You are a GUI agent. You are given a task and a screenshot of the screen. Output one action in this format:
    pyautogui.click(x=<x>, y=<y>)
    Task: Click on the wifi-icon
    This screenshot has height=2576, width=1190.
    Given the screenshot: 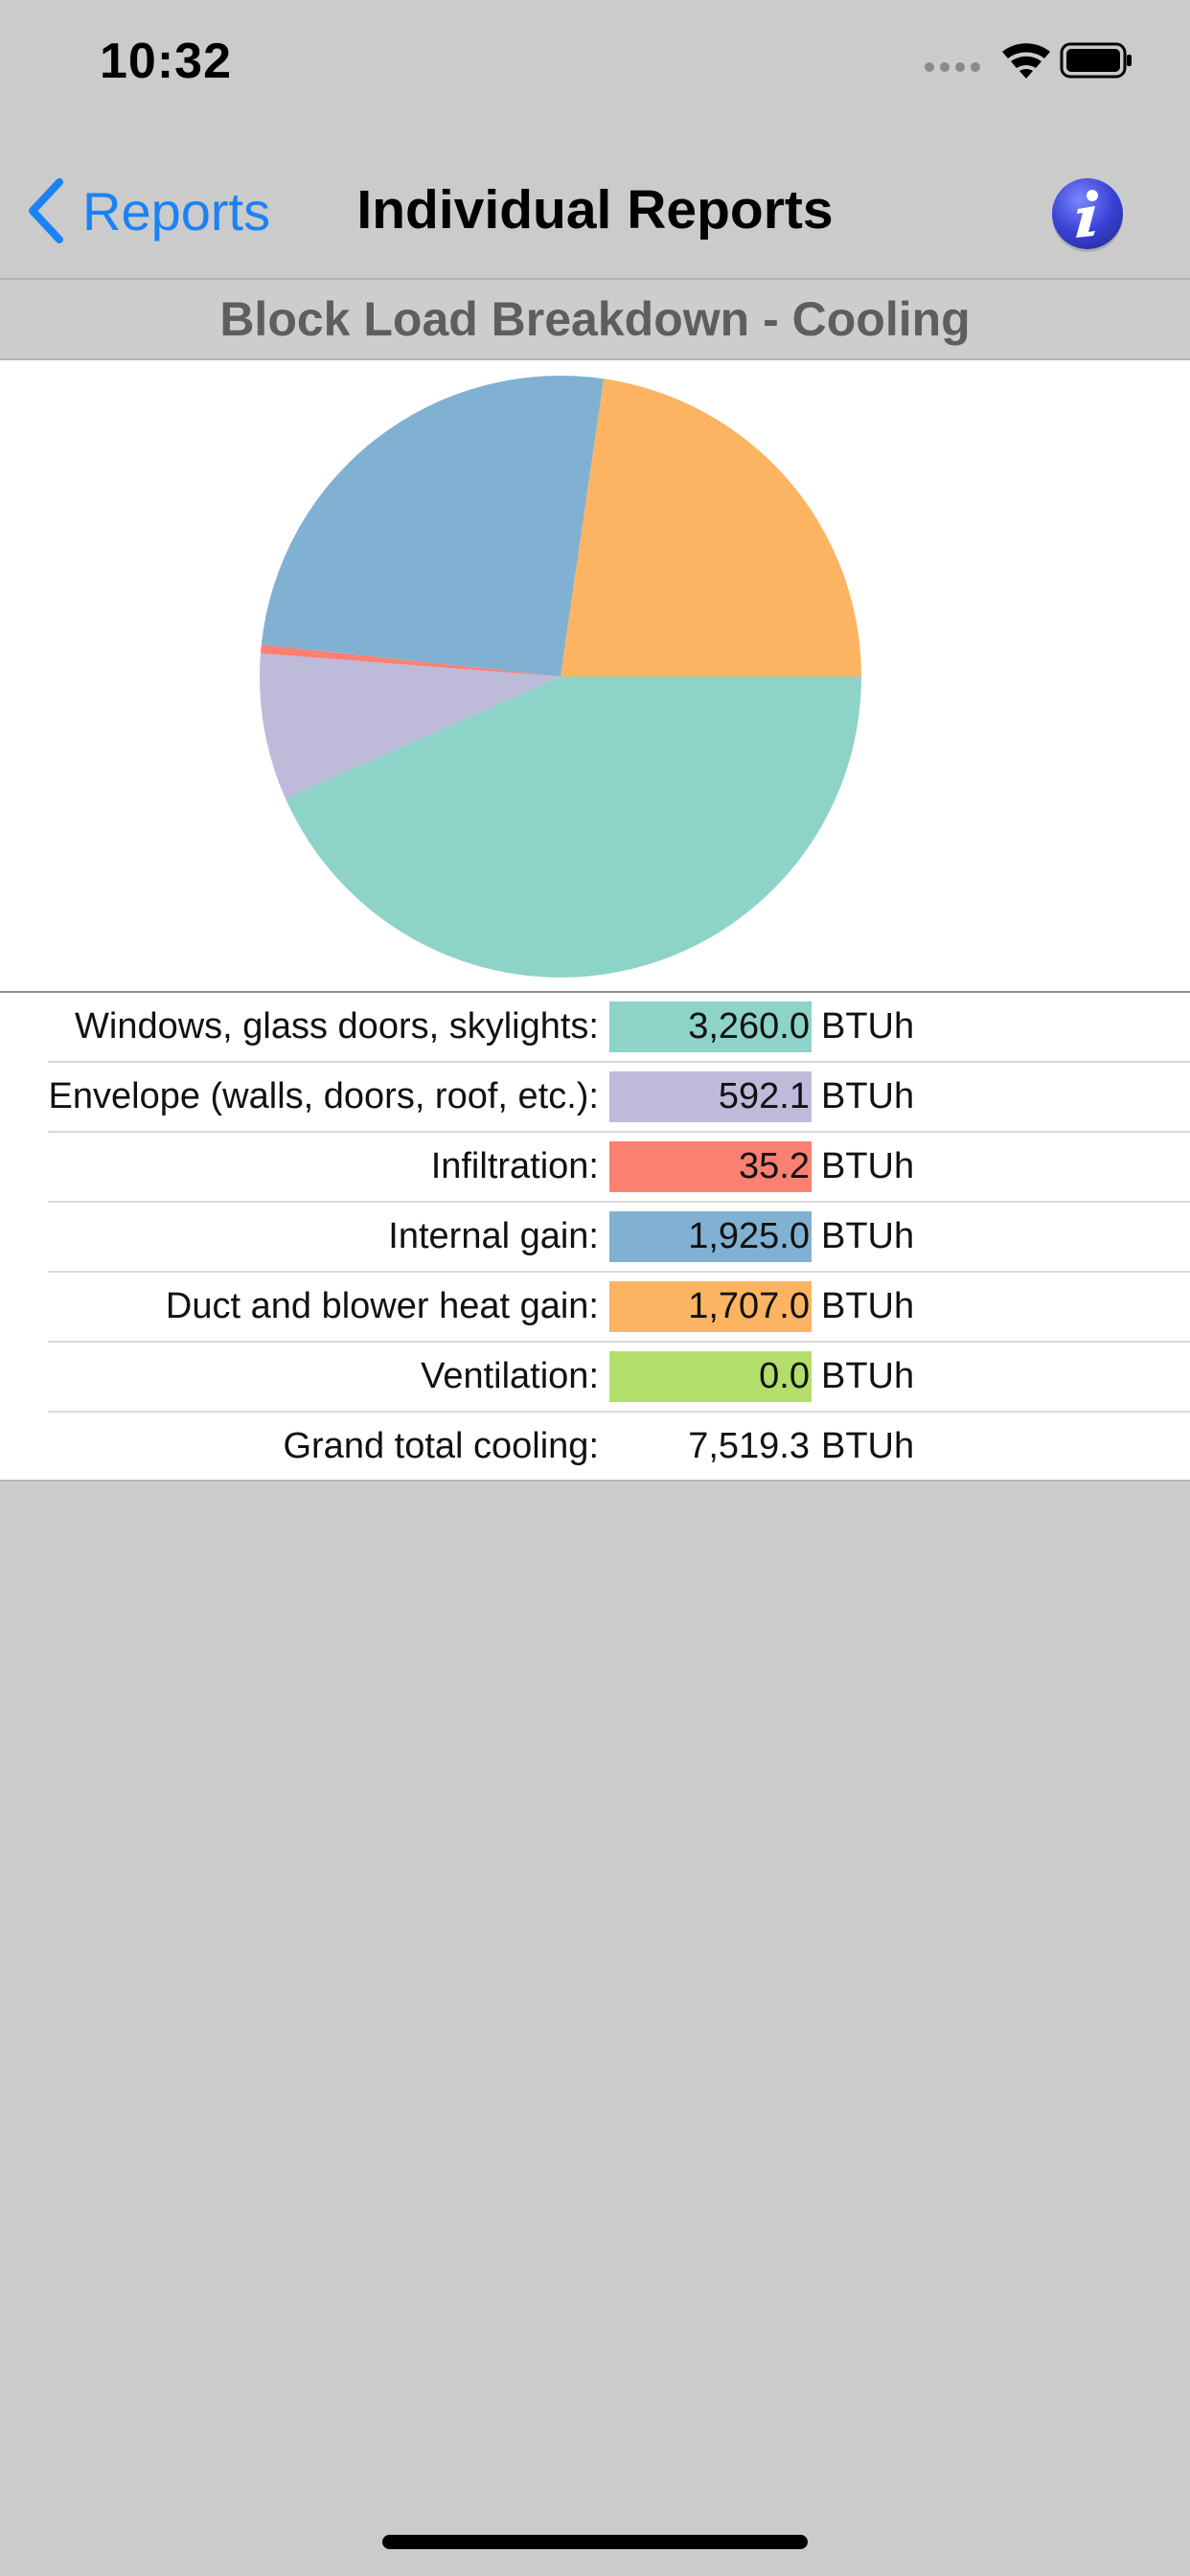 What is the action you would take?
    pyautogui.click(x=1026, y=61)
    